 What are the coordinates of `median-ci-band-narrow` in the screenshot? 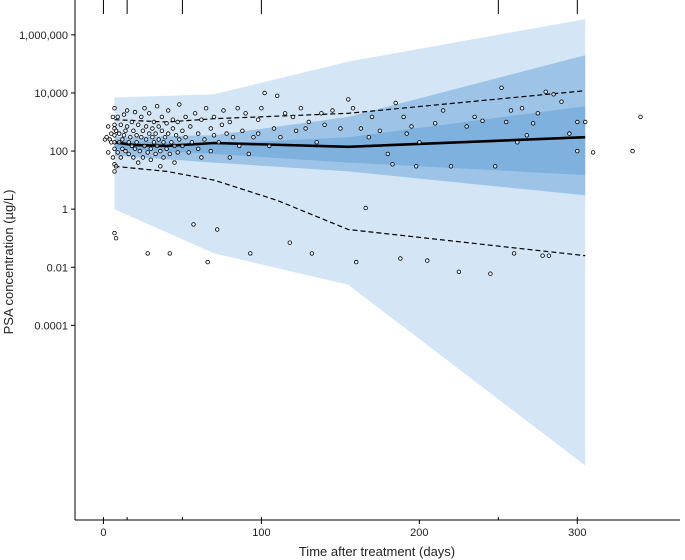 It's located at (350, 140).